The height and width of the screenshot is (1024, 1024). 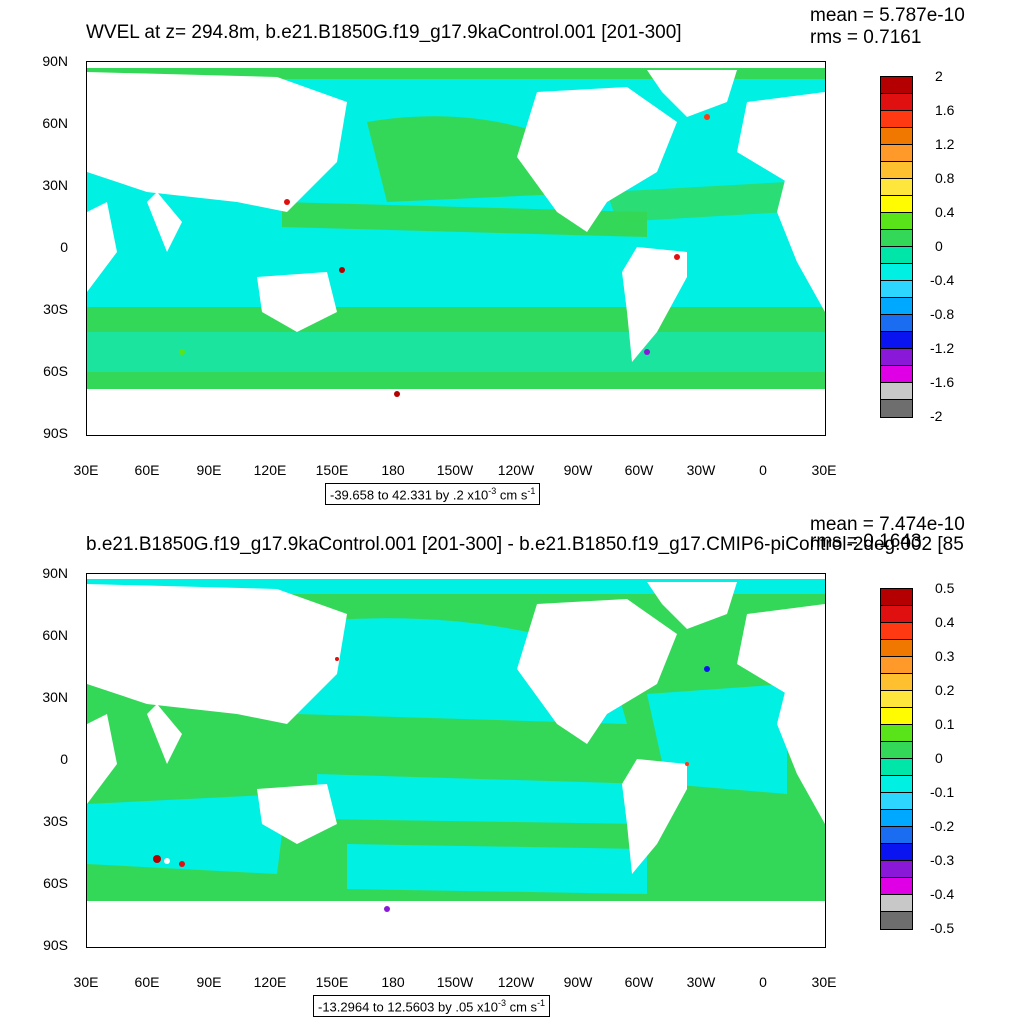 What do you see at coordinates (939, 76) in the screenshot?
I see `colorbar-label: 2` at bounding box center [939, 76].